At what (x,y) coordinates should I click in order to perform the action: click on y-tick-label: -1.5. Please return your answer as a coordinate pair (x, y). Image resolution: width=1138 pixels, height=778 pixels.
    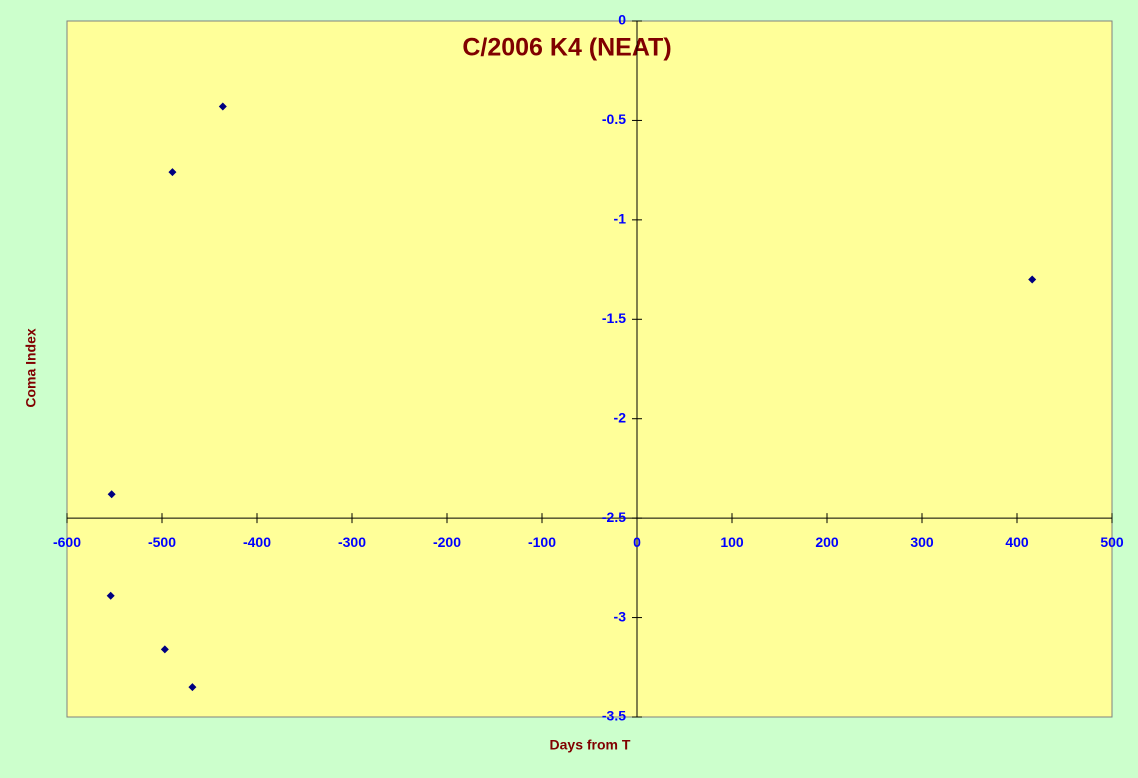
    Looking at the image, I should click on (614, 318).